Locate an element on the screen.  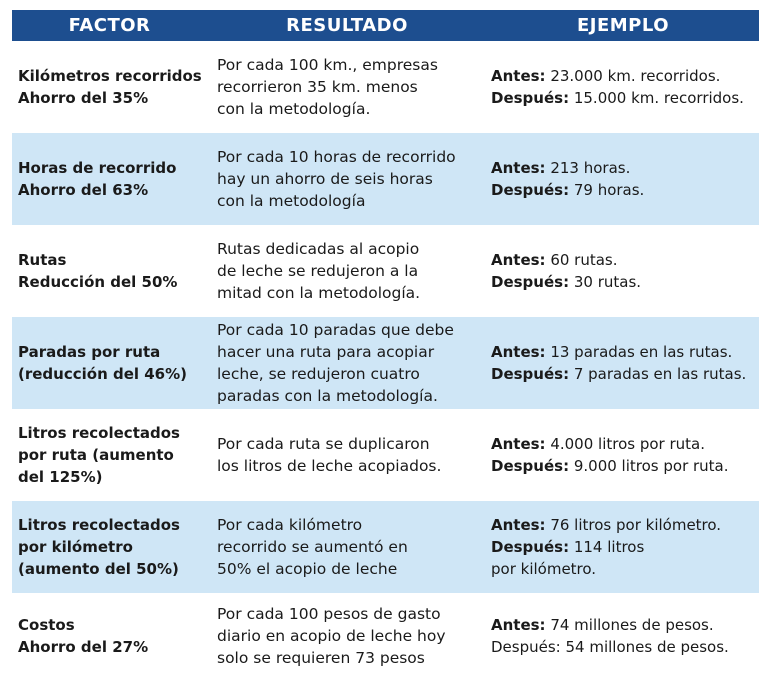
antes-line: Antes: 74 millones de pesos. is located at coordinates (625, 625).